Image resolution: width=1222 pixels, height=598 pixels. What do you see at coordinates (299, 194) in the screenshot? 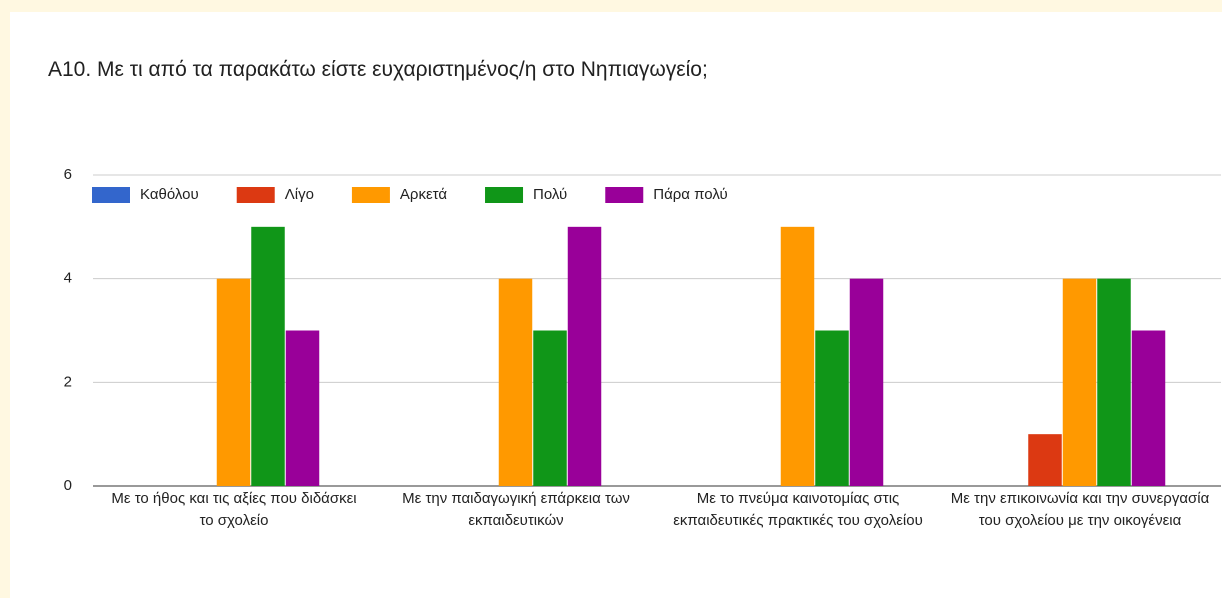
I see `legend-label: Λίγο` at bounding box center [299, 194].